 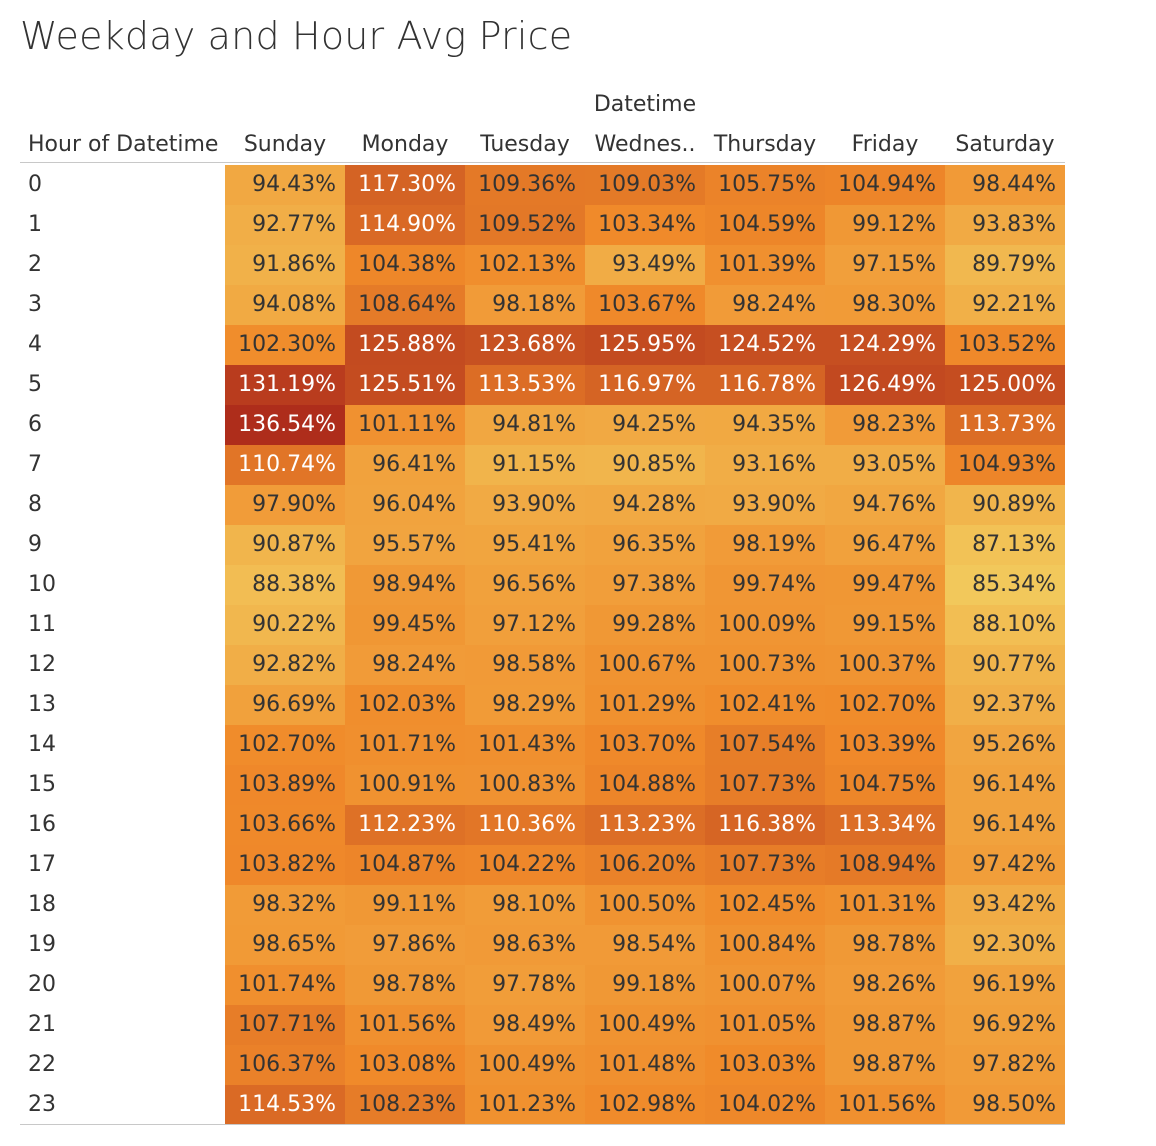 What do you see at coordinates (765, 825) in the screenshot?
I see `heatmap-cell: 116.38%` at bounding box center [765, 825].